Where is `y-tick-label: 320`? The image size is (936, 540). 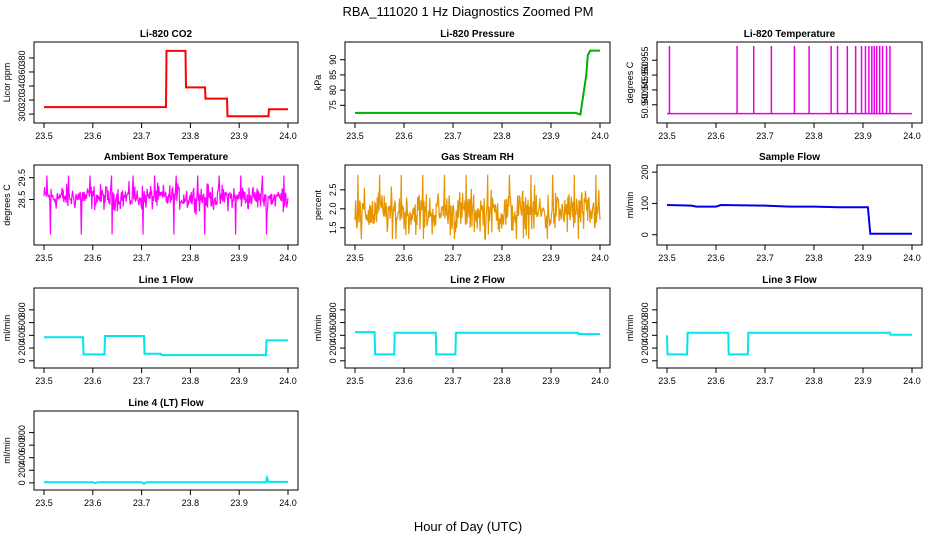
y-tick-label: 320 is located at coordinates (22, 100).